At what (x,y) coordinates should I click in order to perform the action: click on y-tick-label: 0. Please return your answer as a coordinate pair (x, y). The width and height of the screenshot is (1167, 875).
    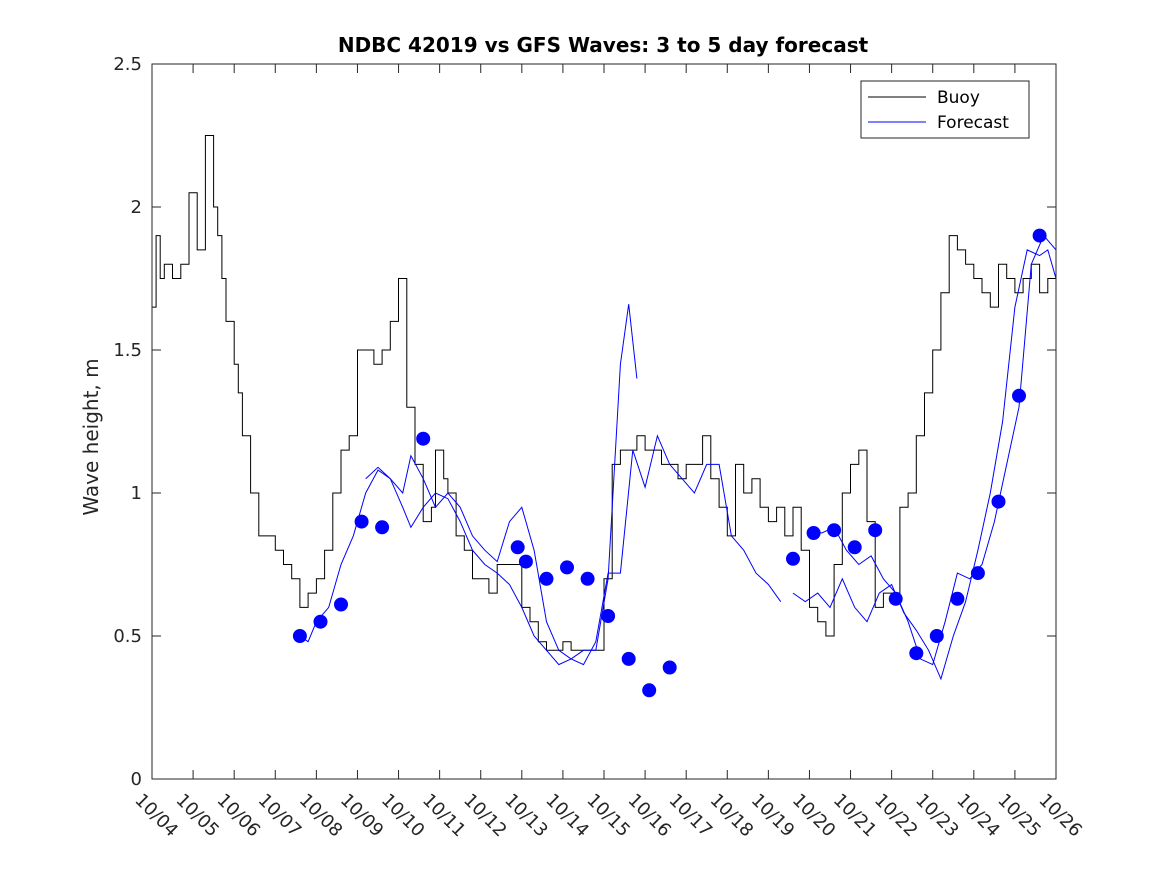
    Looking at the image, I should click on (136, 779).